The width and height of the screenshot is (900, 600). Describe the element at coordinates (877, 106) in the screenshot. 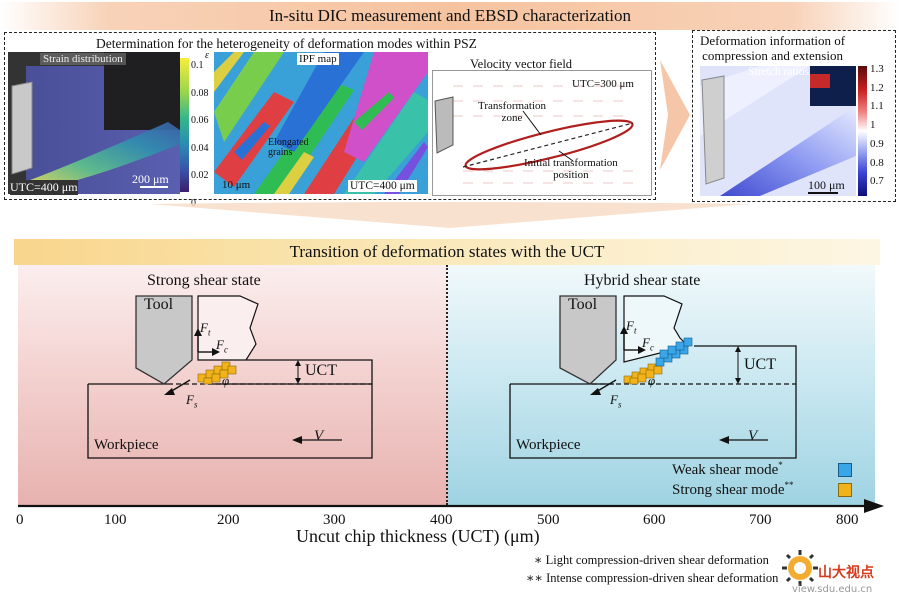

I see `stretch-tick: 1.1` at that location.